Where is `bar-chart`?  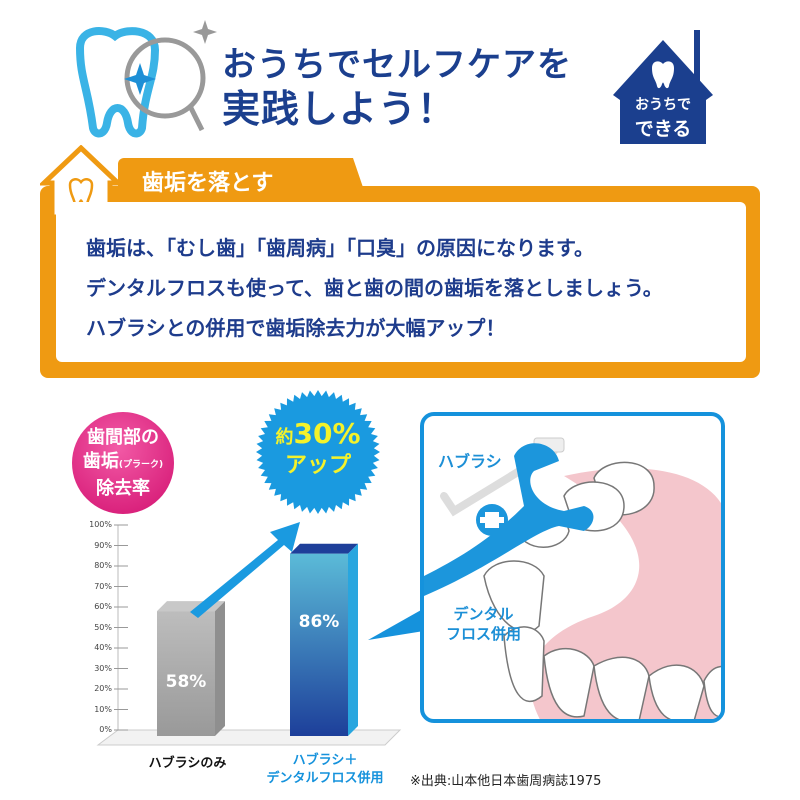 bar-chart is located at coordinates (258, 634).